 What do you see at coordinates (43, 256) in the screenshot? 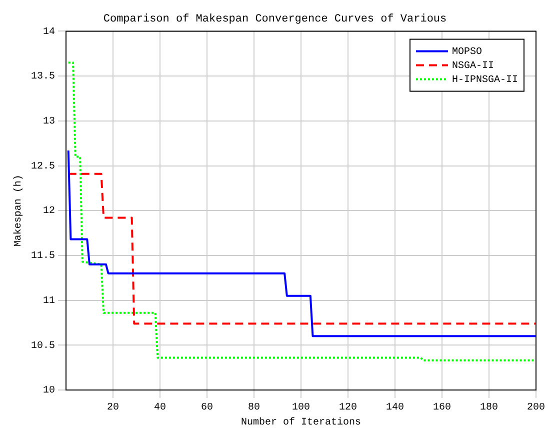
I see `y-tick-label: 11.5` at bounding box center [43, 256].